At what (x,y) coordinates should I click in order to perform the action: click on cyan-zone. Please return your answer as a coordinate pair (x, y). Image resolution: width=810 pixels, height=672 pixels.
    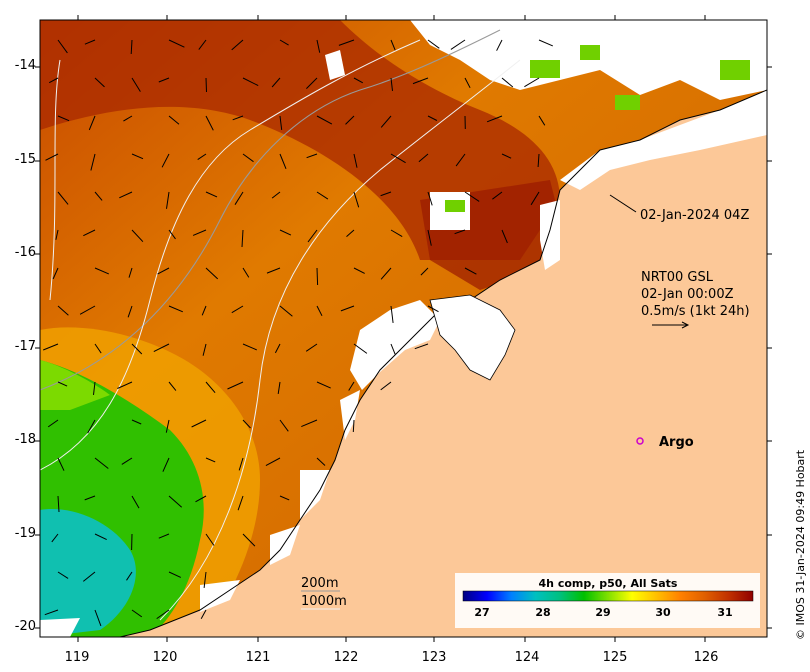
    Looking at the image, I should click on (88, 573).